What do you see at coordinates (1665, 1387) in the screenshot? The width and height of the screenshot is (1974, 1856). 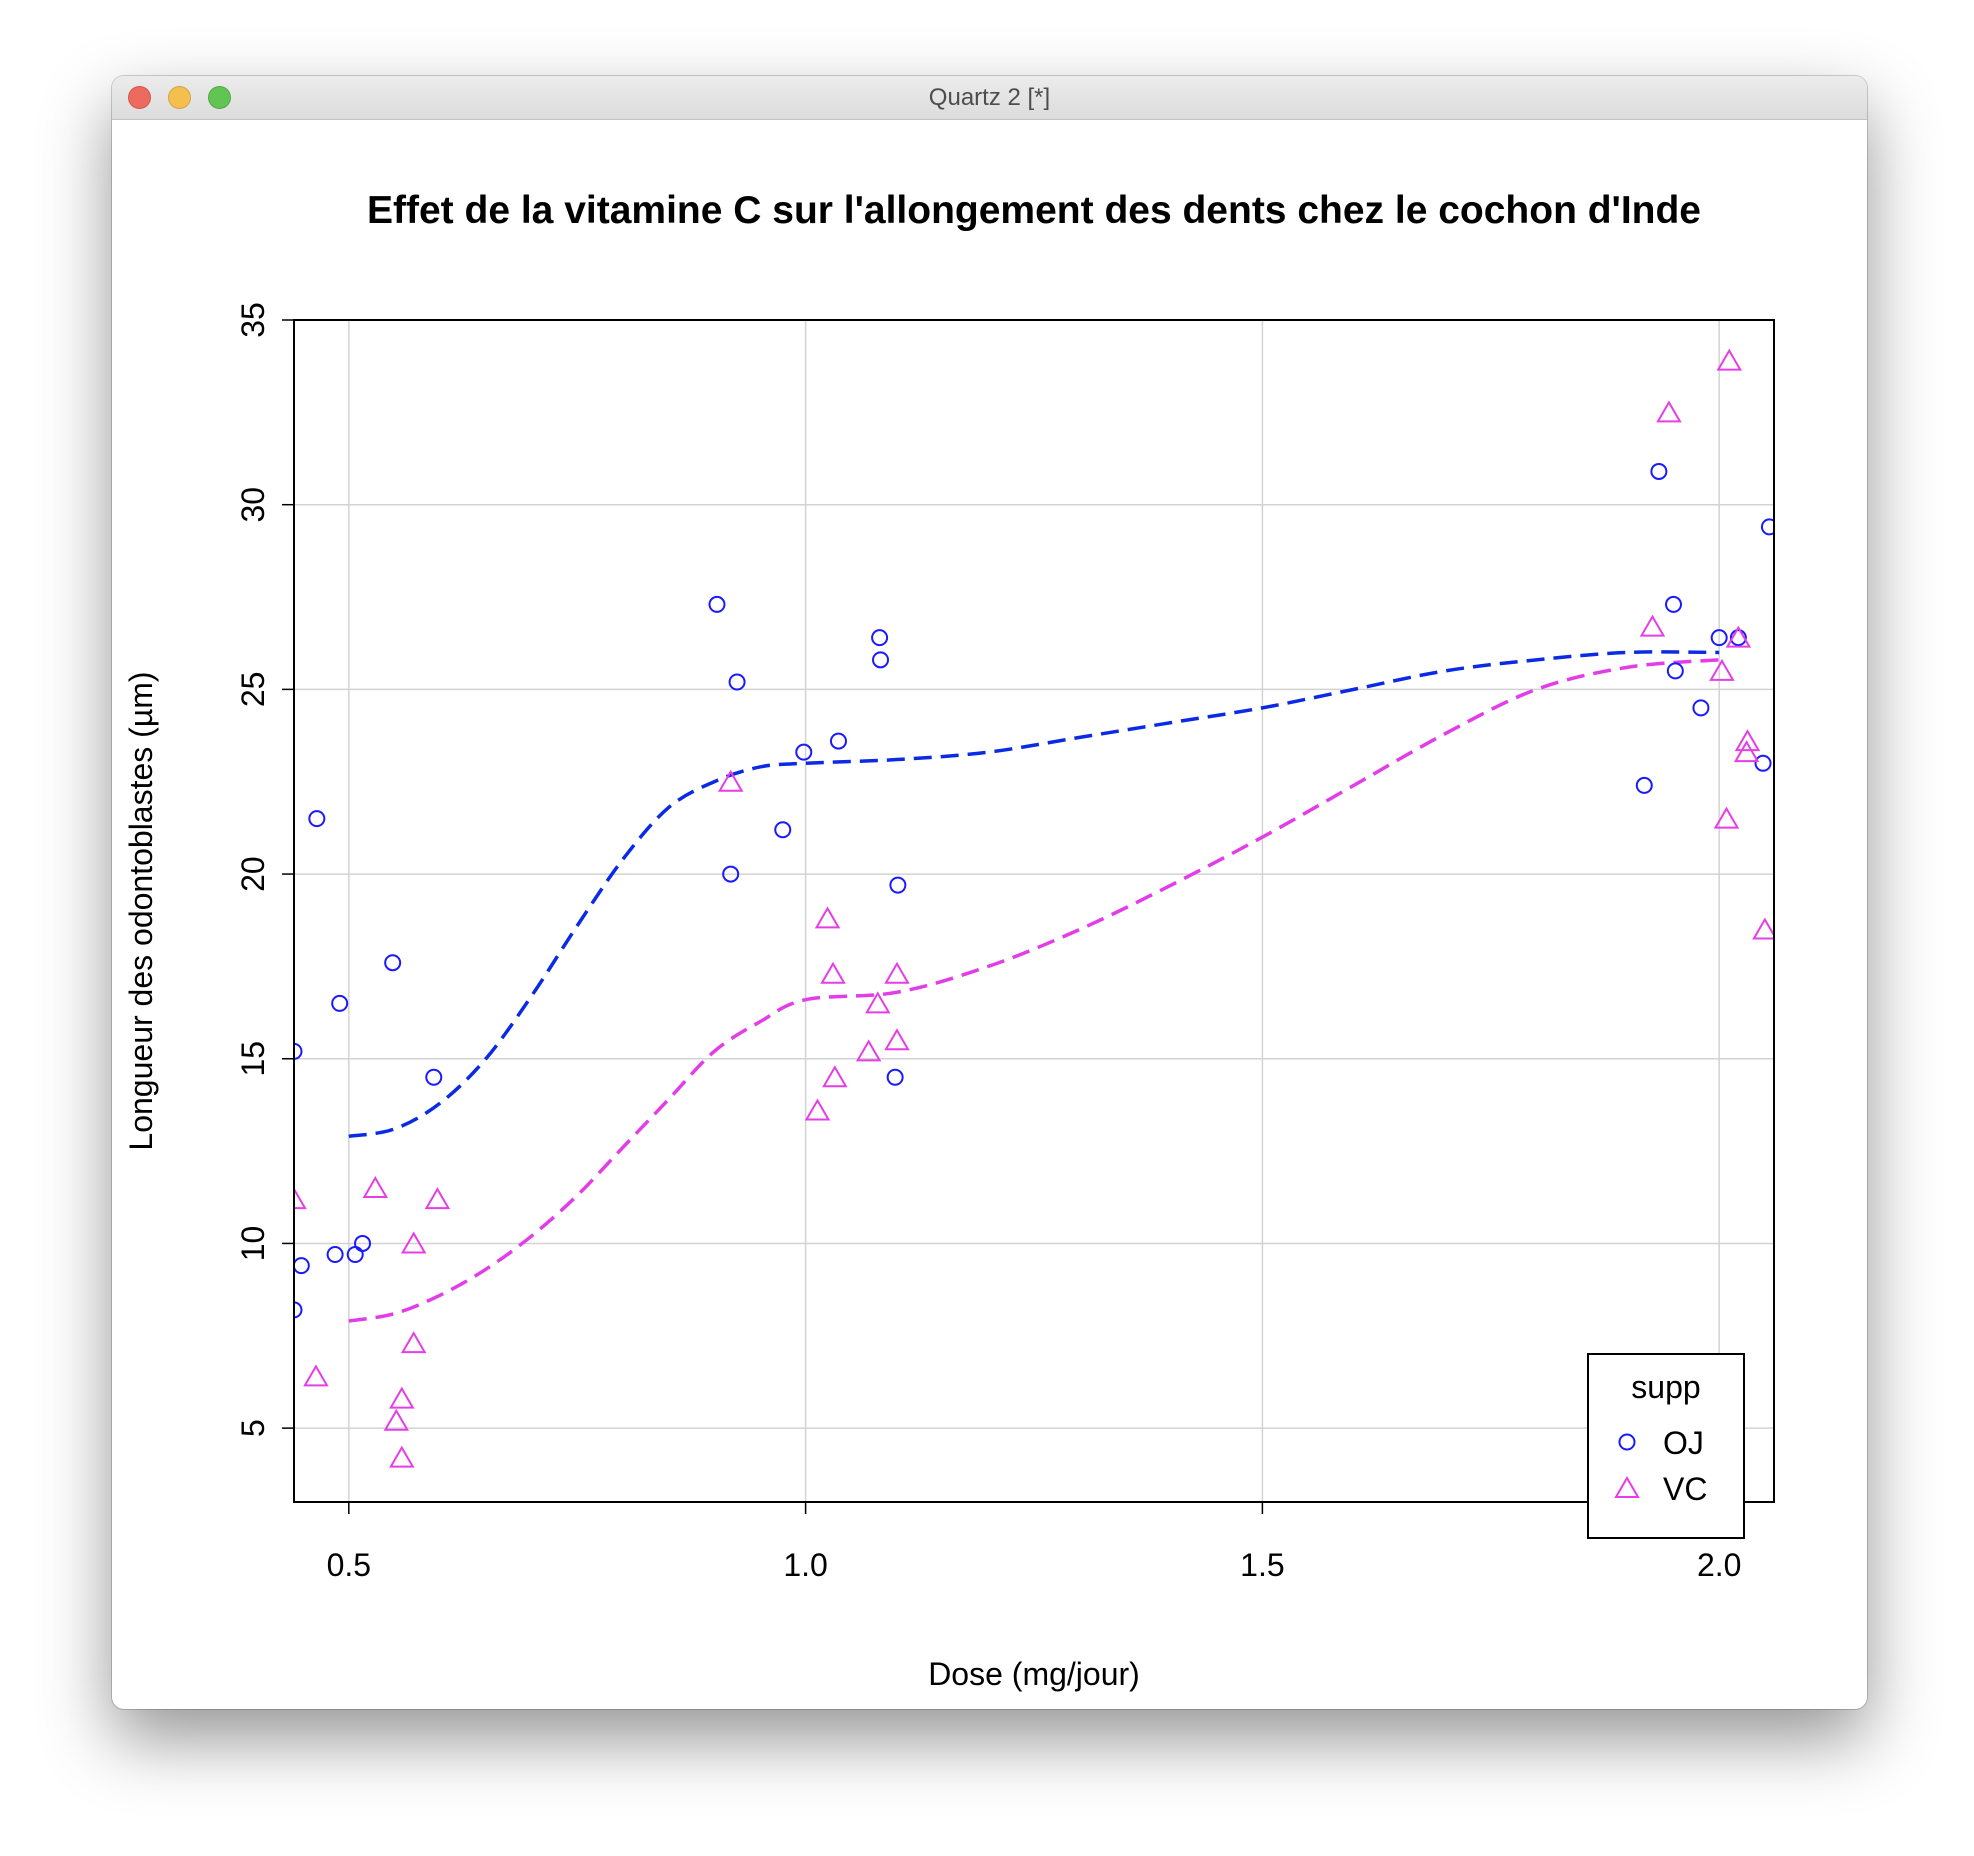 I see `legend-title: supp` at bounding box center [1665, 1387].